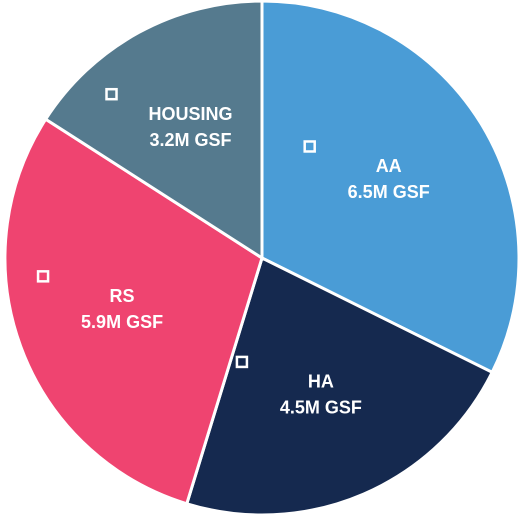 The width and height of the screenshot is (521, 516). I want to click on slice-value-label: 3.2M GSF, so click(191, 140).